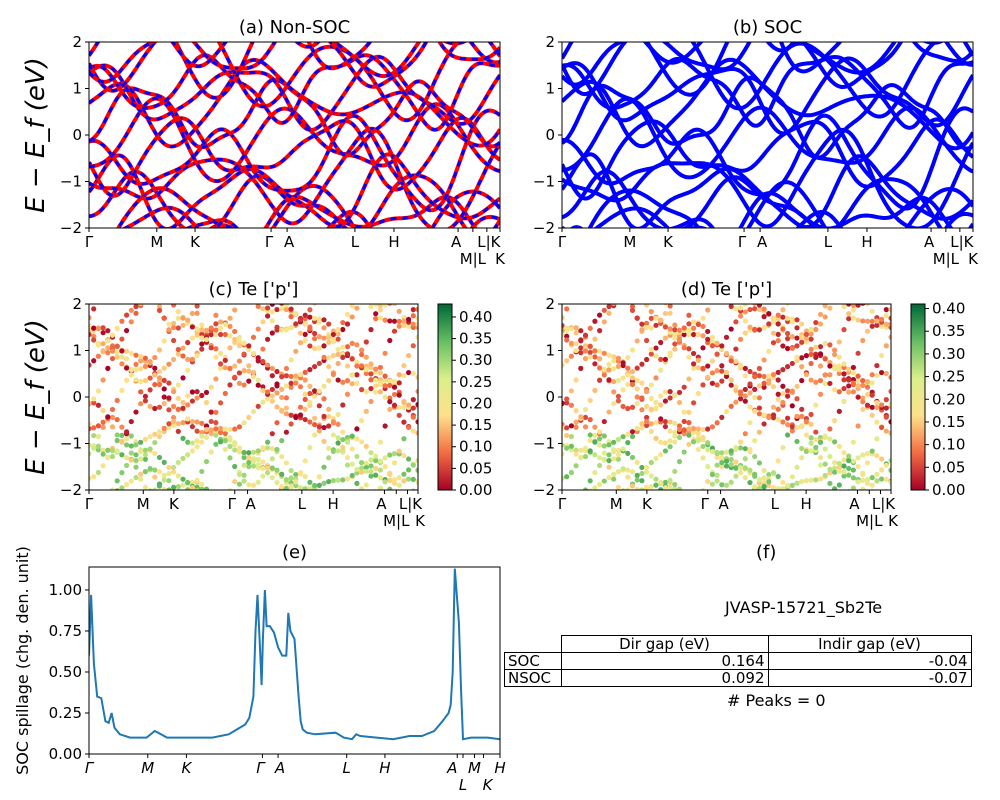 This screenshot has width=1000, height=800. What do you see at coordinates (948, 331) in the screenshot?
I see `colorbar-tick-label: 0.35` at bounding box center [948, 331].